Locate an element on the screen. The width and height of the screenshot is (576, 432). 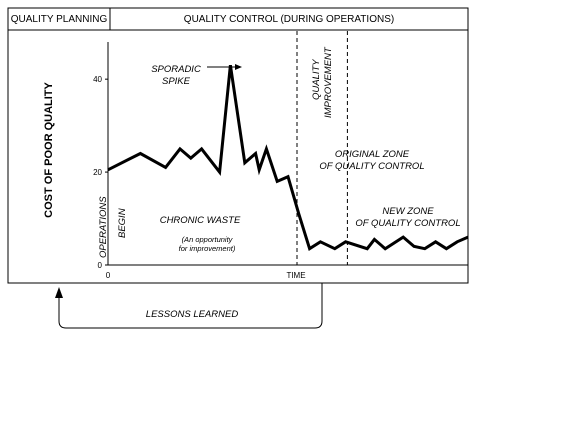
y-ticks: 0 20 40 is located at coordinates (100, 172).